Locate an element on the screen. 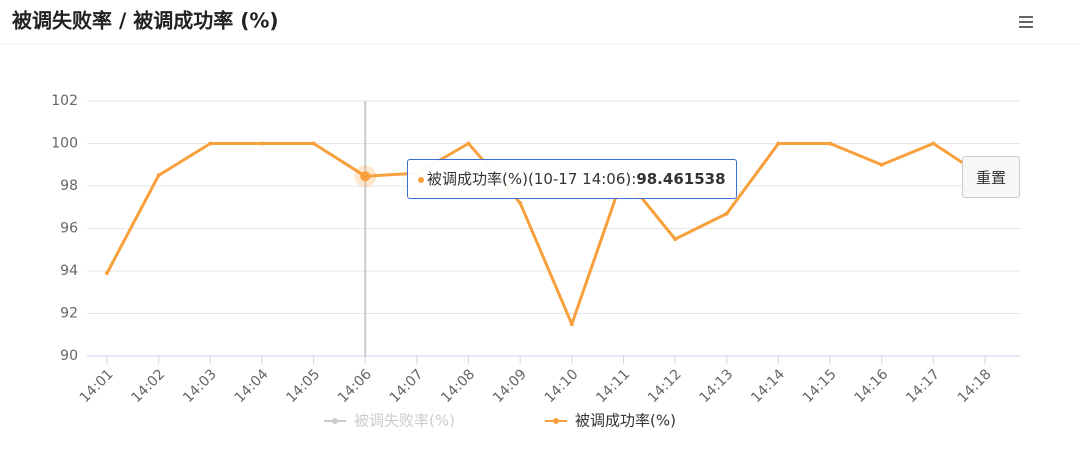 The image size is (1080, 461). x-tick-label: 14:18 is located at coordinates (975, 386).